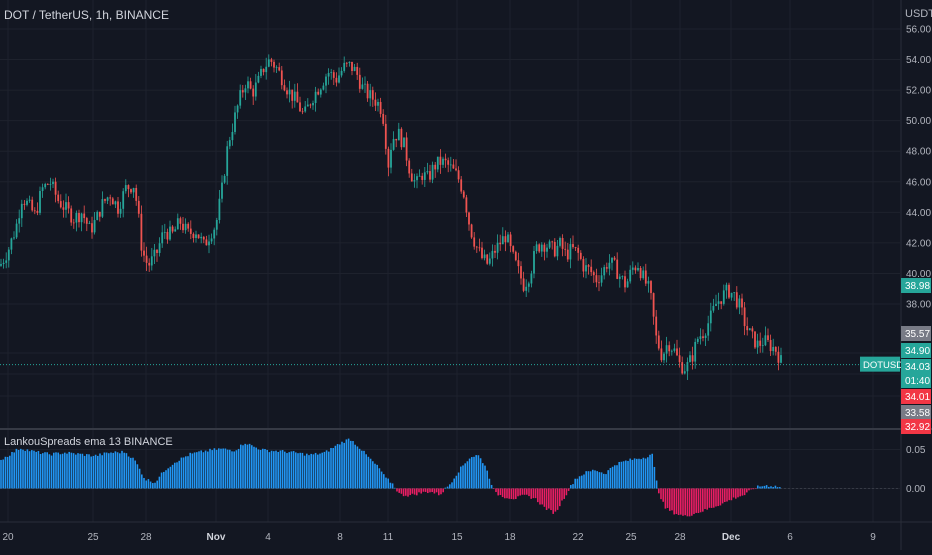 The height and width of the screenshot is (555, 932). What do you see at coordinates (88, 442) in the screenshot?
I see `indicator-title: LankouSpreads ema 13 BINANCE` at bounding box center [88, 442].